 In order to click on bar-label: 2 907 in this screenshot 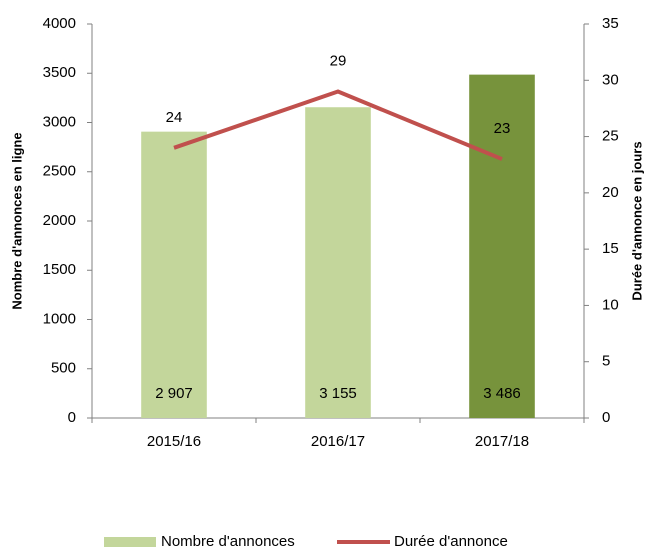, I will do `click(174, 393)`.